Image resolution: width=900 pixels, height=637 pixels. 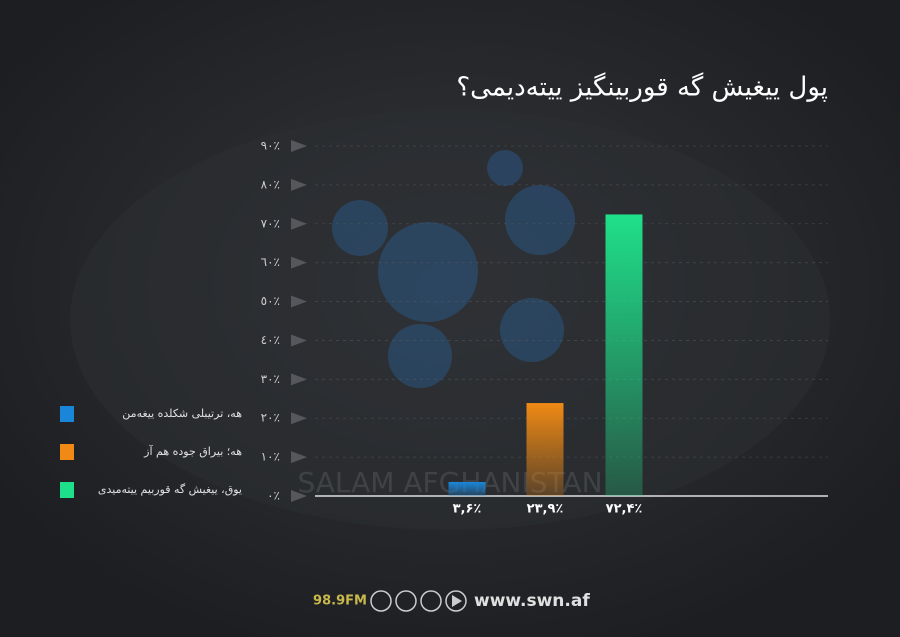 I want to click on footer-website: www.swn.af, so click(x=532, y=601).